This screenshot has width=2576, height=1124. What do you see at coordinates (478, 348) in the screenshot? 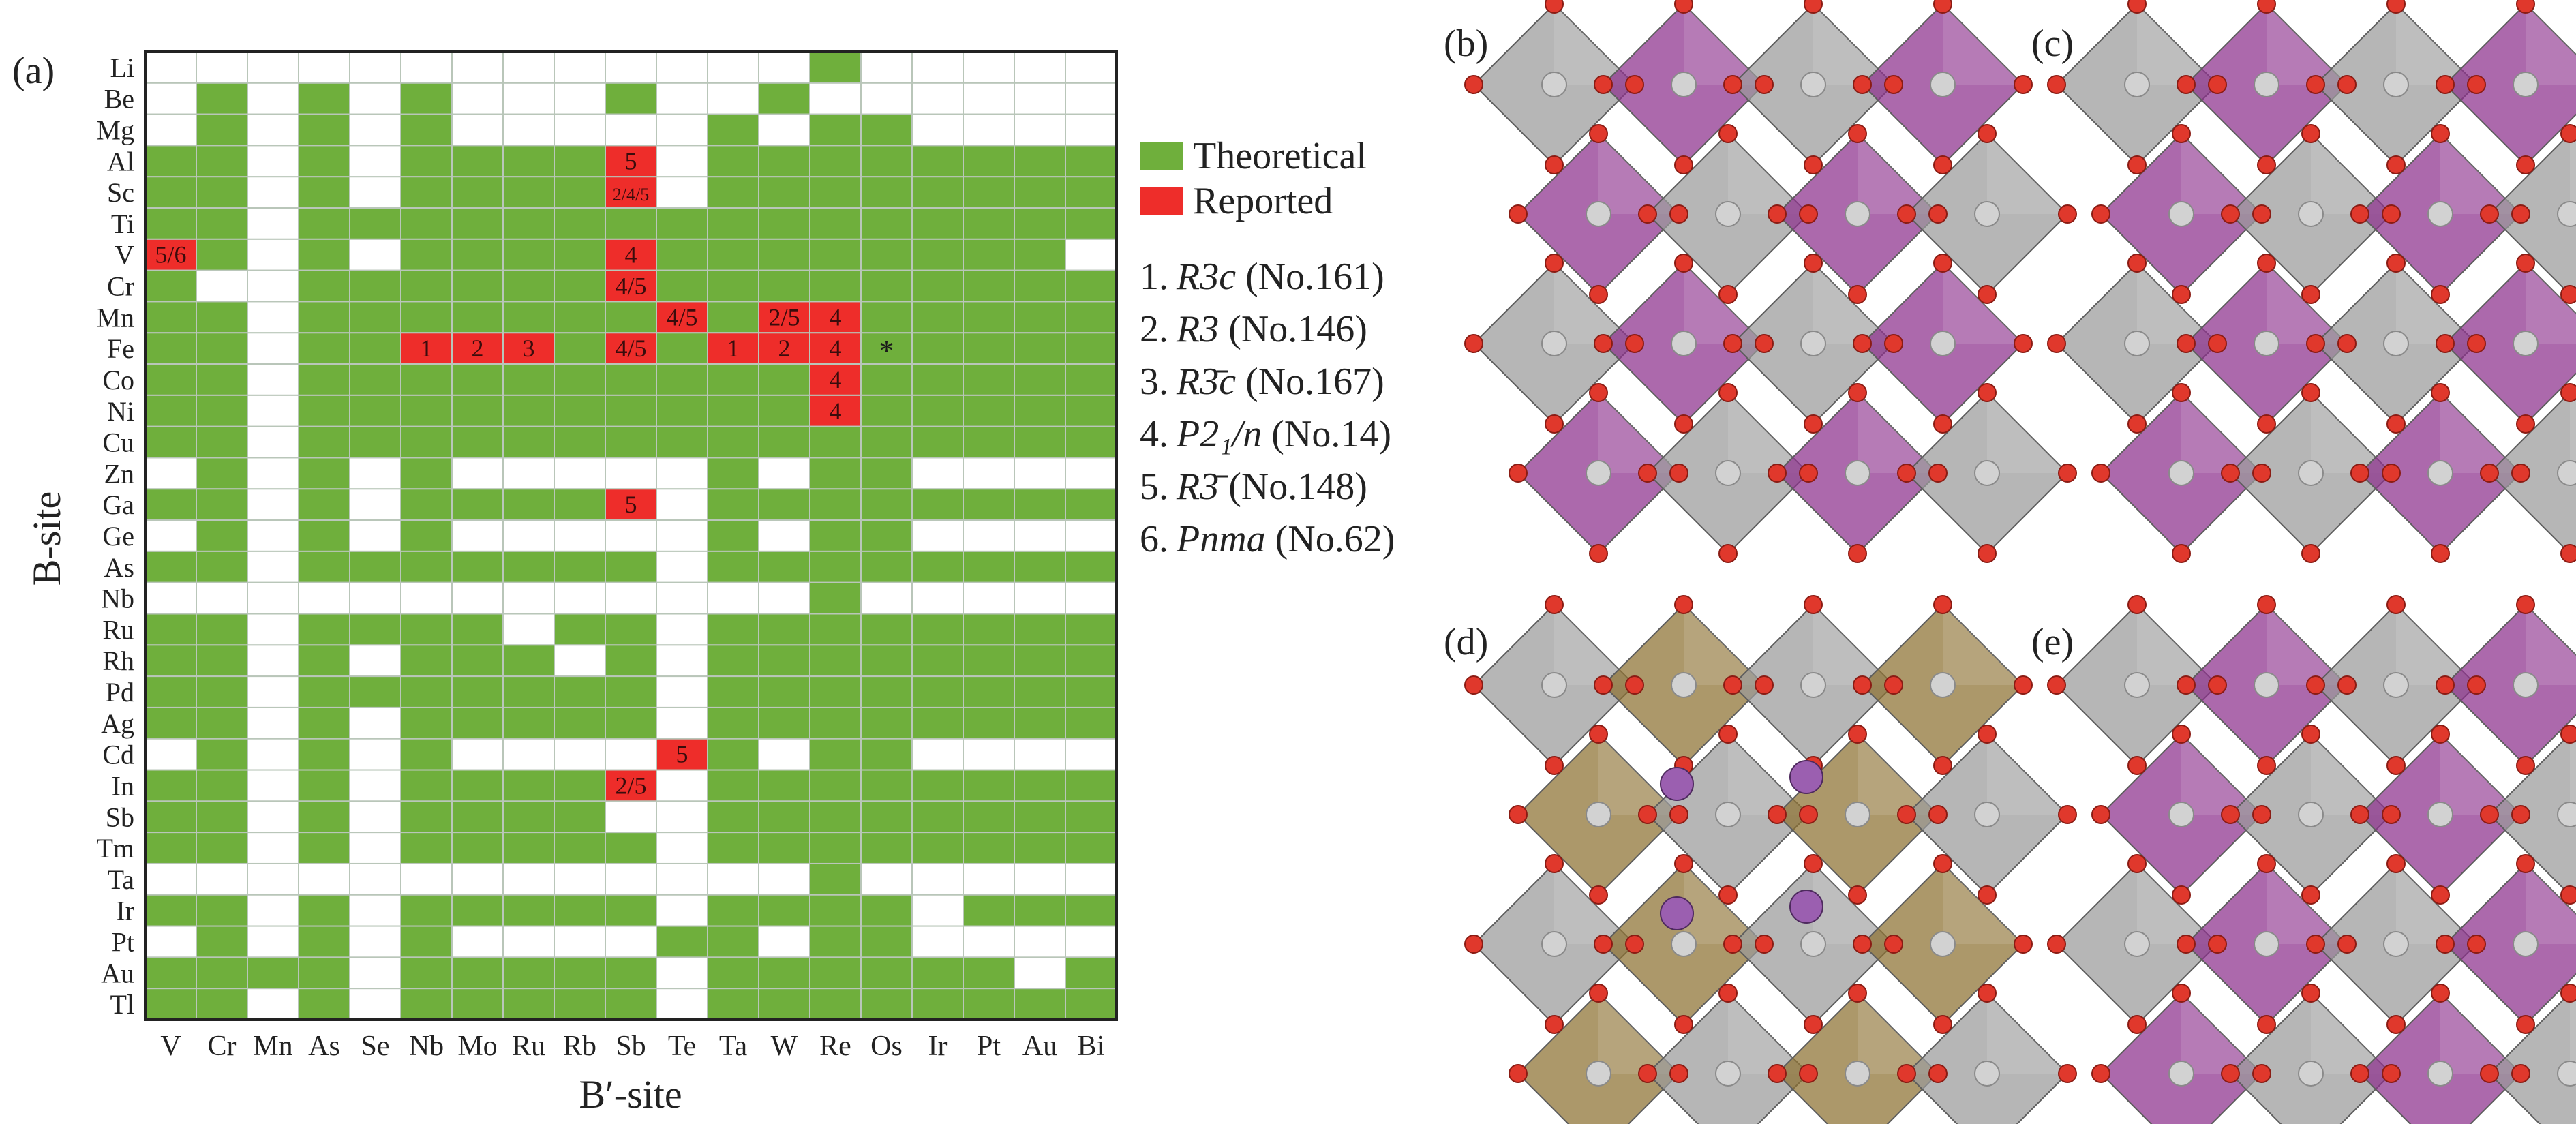
I see `reported-cell-label: 2` at bounding box center [478, 348].